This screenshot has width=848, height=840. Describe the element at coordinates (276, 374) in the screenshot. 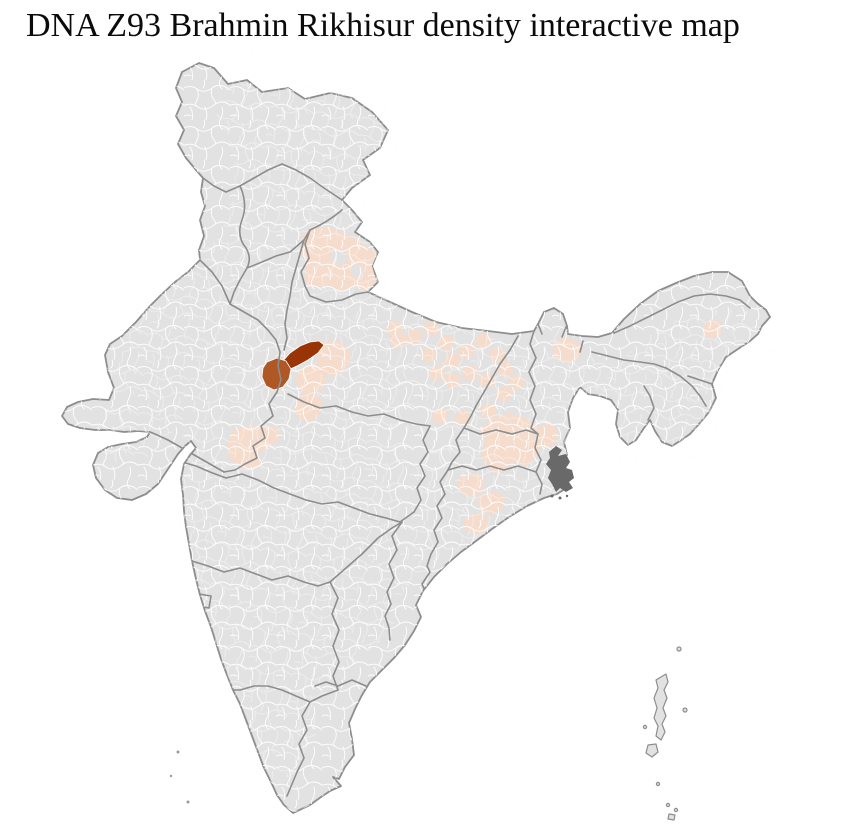

I see `district-density-medium` at that location.